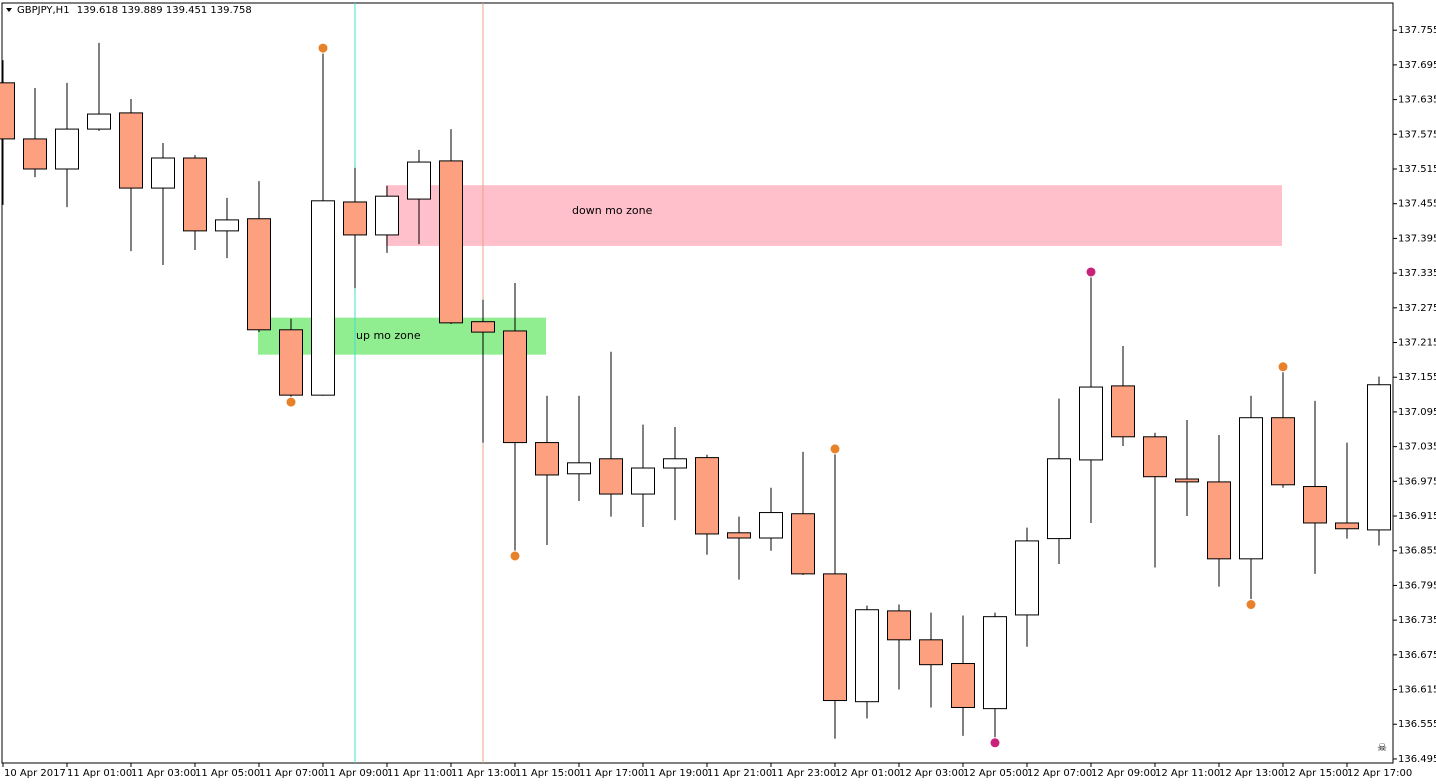 This screenshot has height=784, width=1436. I want to click on y-tick-label: 137.755, so click(1417, 30).